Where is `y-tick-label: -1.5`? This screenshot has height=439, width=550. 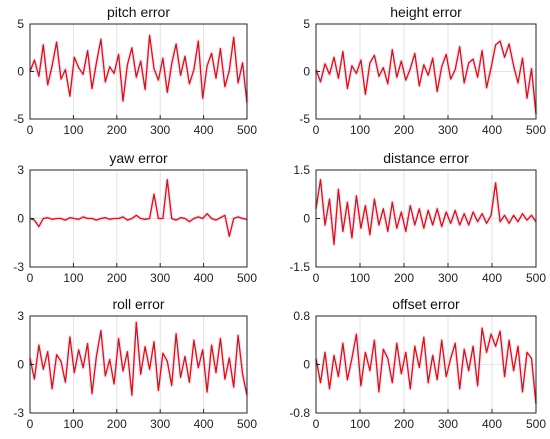
y-tick-label: -1.5 is located at coordinates (299, 267).